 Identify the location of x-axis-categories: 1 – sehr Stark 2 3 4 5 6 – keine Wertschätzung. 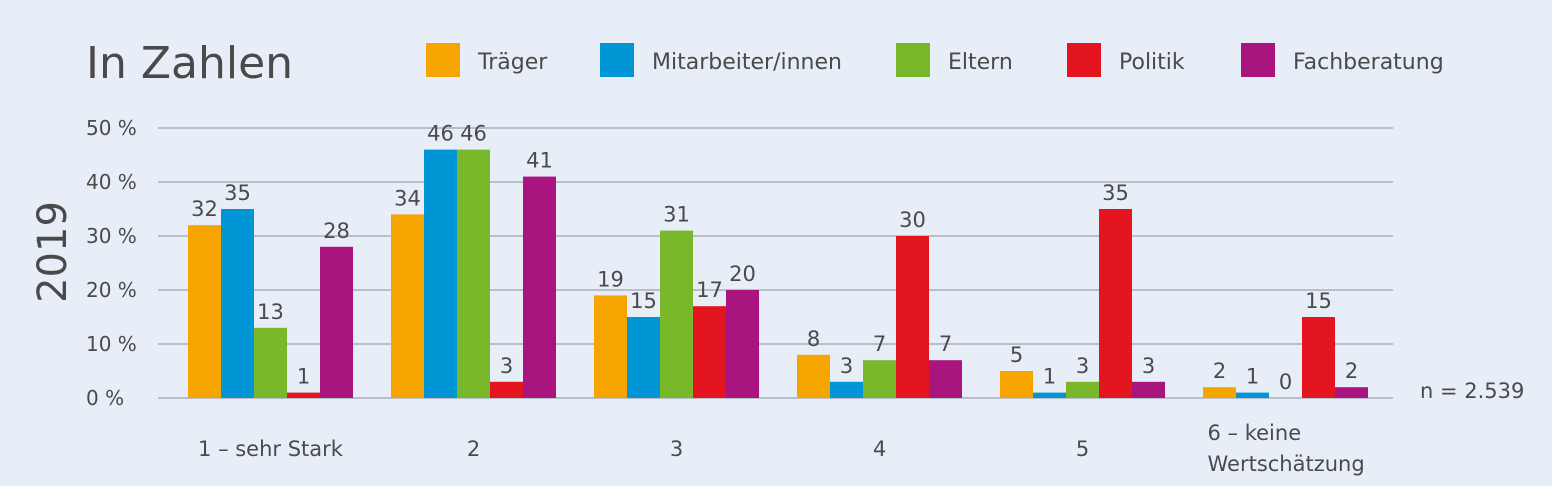
(781, 448).